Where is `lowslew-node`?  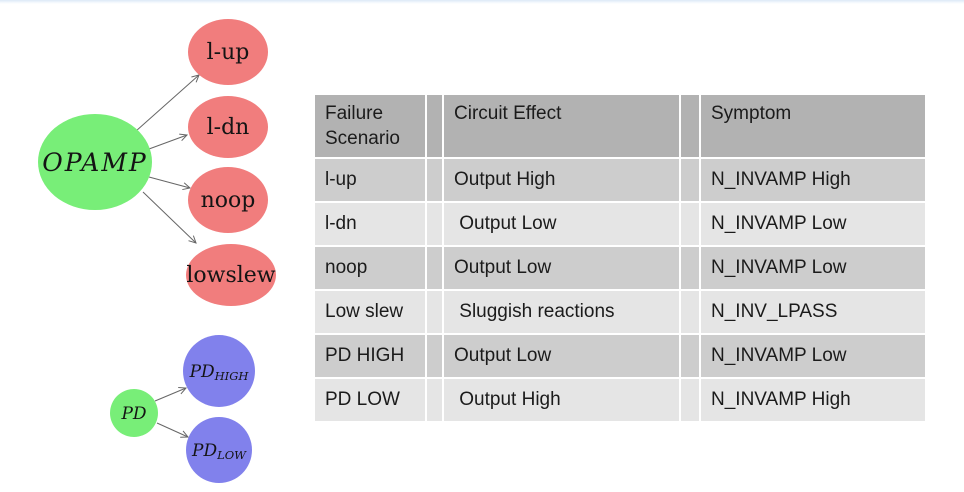
lowslew-node is located at coordinates (231, 275).